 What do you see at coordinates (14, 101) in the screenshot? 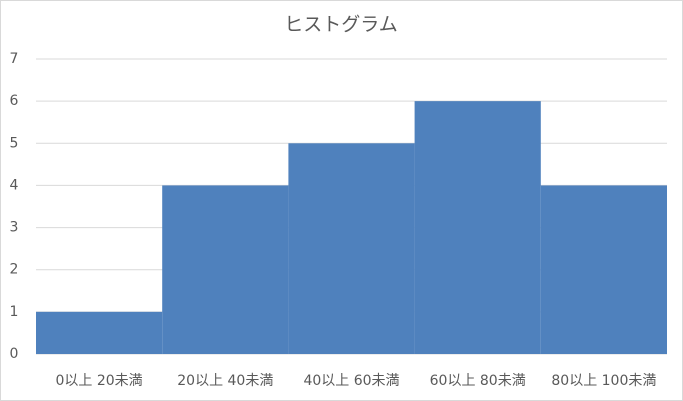
I see `y-tick-label: 6` at bounding box center [14, 101].